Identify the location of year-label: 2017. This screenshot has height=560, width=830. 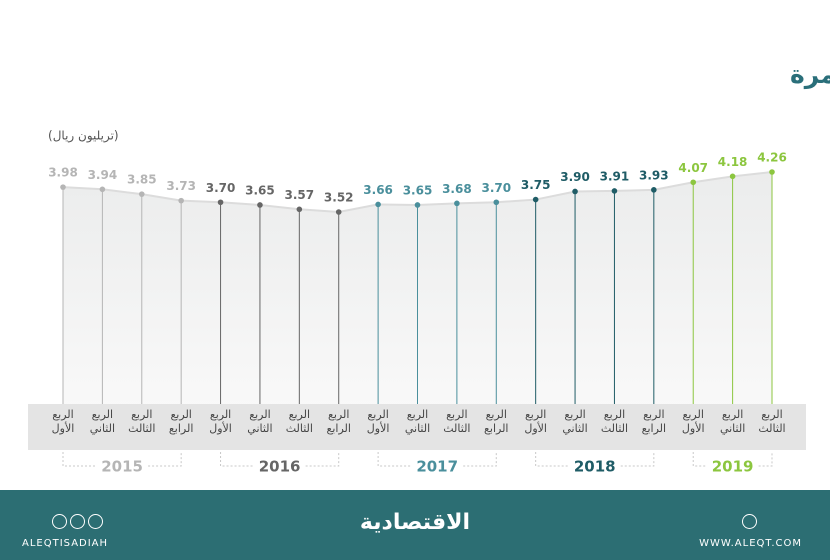
(437, 467).